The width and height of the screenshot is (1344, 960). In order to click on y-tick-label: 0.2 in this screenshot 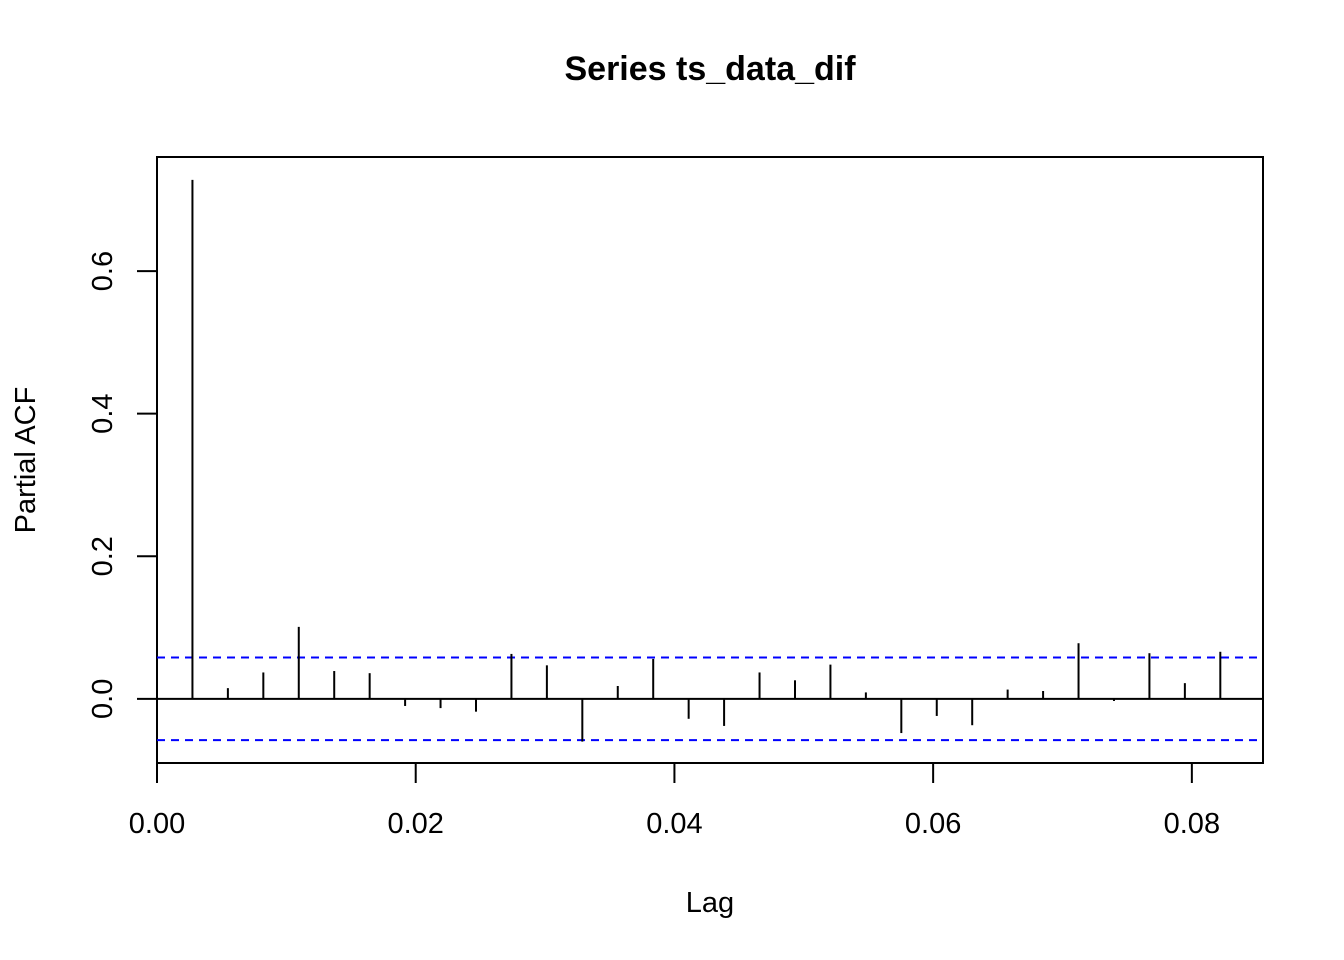, I will do `click(103, 556)`.